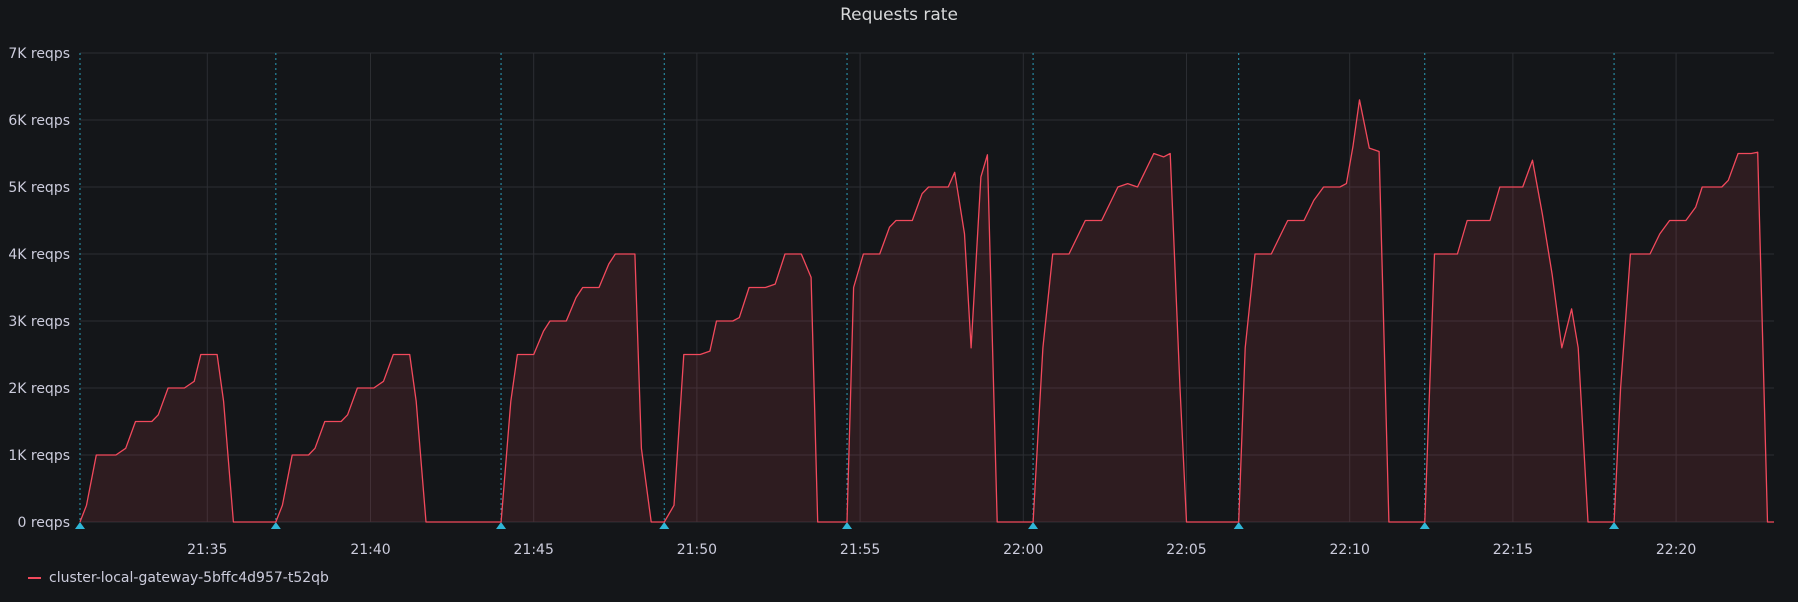 The image size is (1798, 602). I want to click on legend: cluster-local-gateway-5bffc4d957-t52qb, so click(178, 578).